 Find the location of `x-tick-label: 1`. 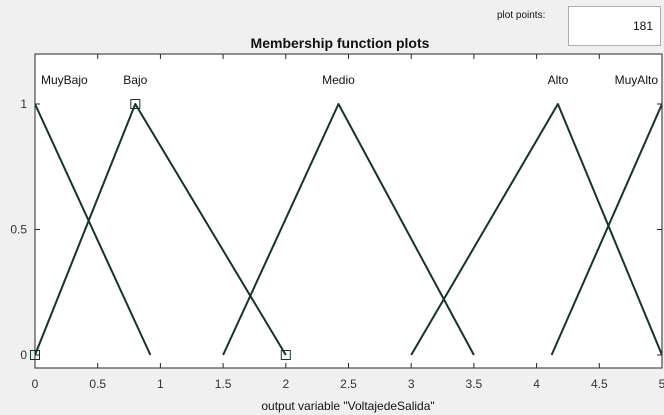

x-tick-label: 1 is located at coordinates (160, 384).